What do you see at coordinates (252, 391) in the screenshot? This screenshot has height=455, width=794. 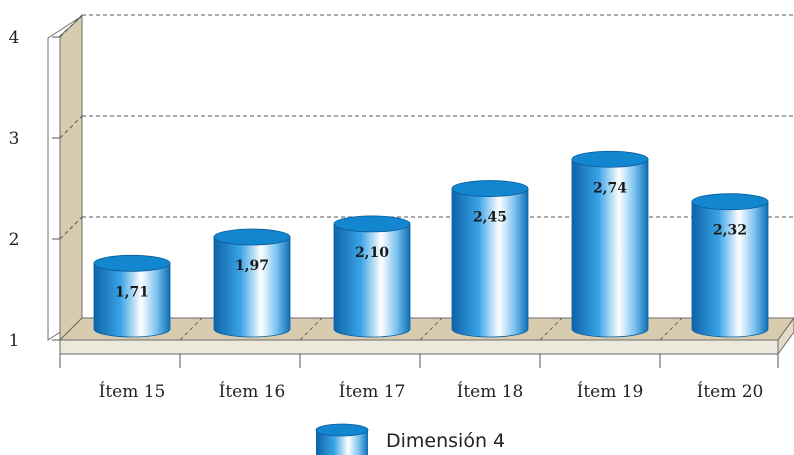 I see `x-tick-label: Ítem 16` at bounding box center [252, 391].